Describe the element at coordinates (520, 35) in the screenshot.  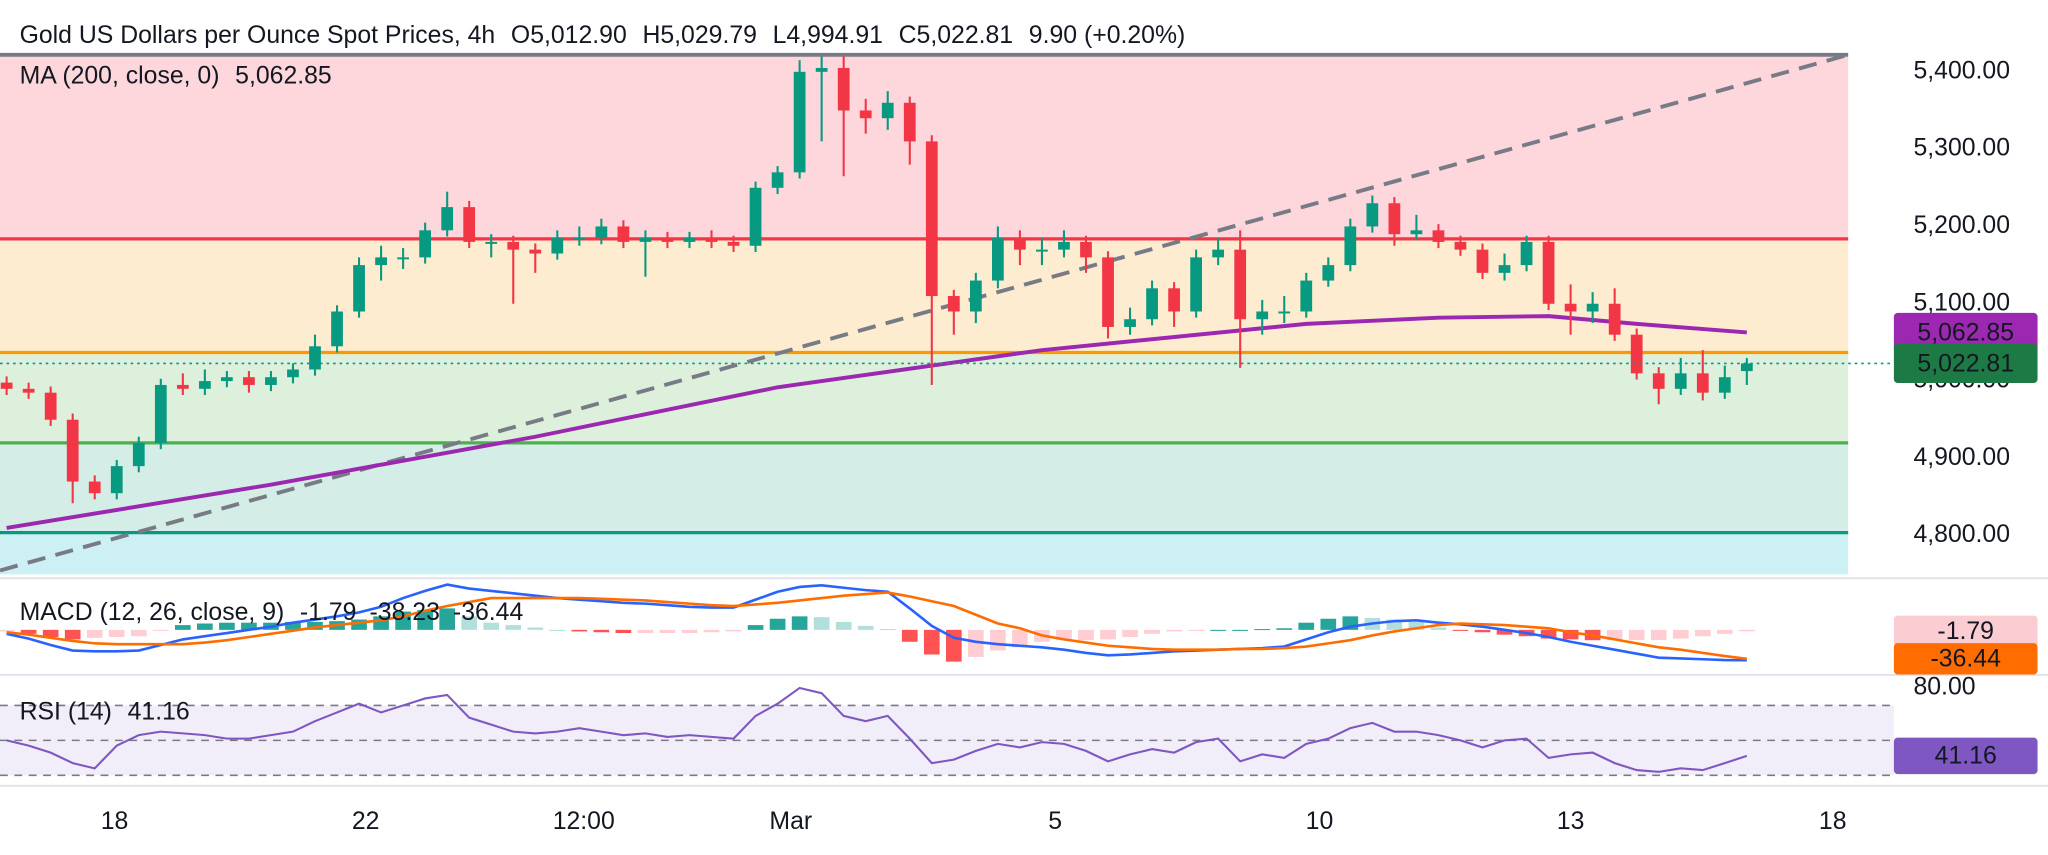
I see `ohlc-key: O` at that location.